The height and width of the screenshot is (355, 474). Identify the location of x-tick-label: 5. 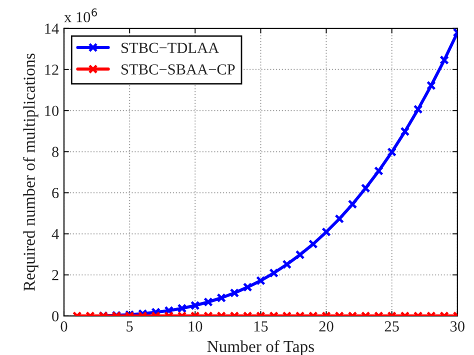
(129, 326).